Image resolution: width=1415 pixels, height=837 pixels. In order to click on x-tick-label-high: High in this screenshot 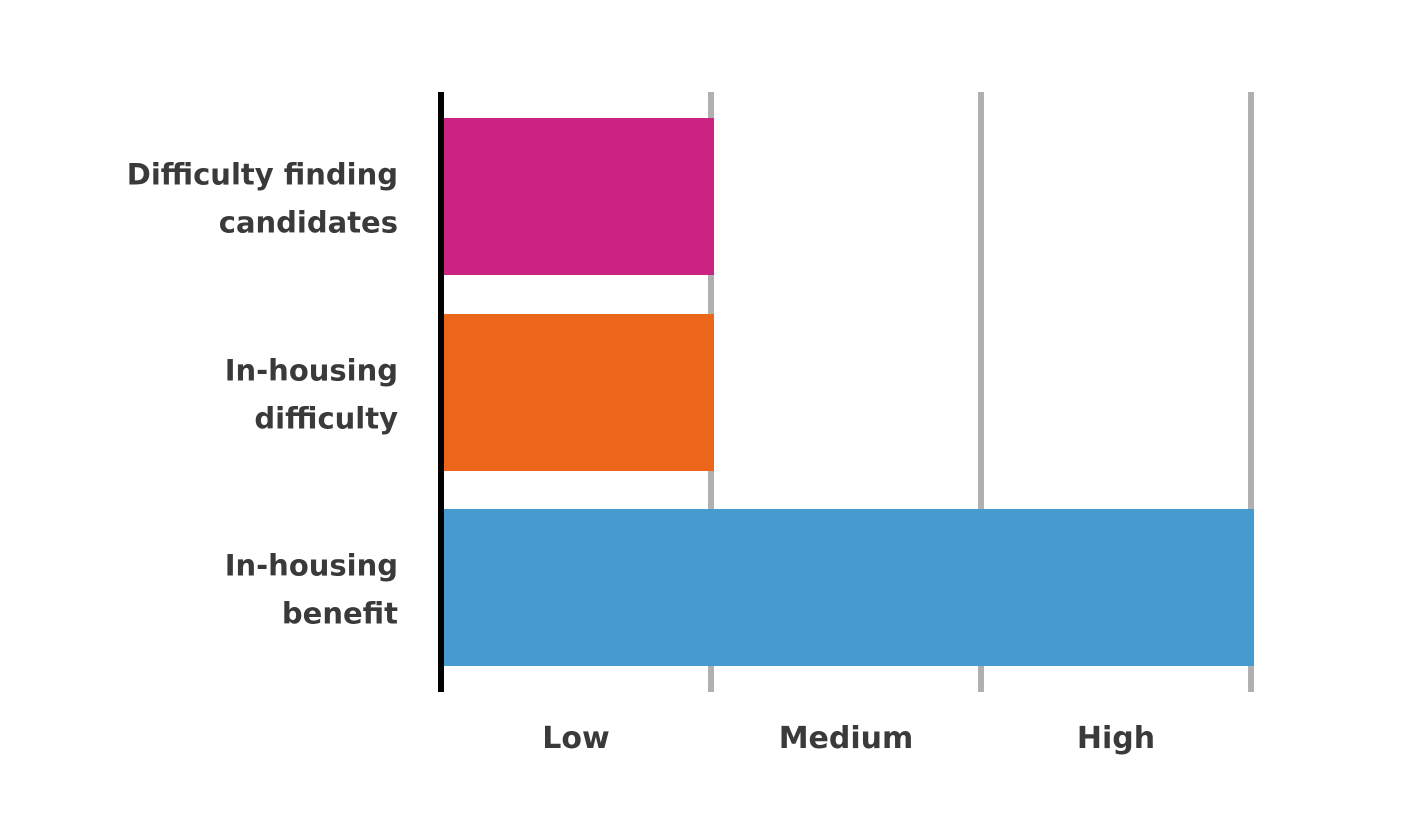, I will do `click(1116, 738)`.